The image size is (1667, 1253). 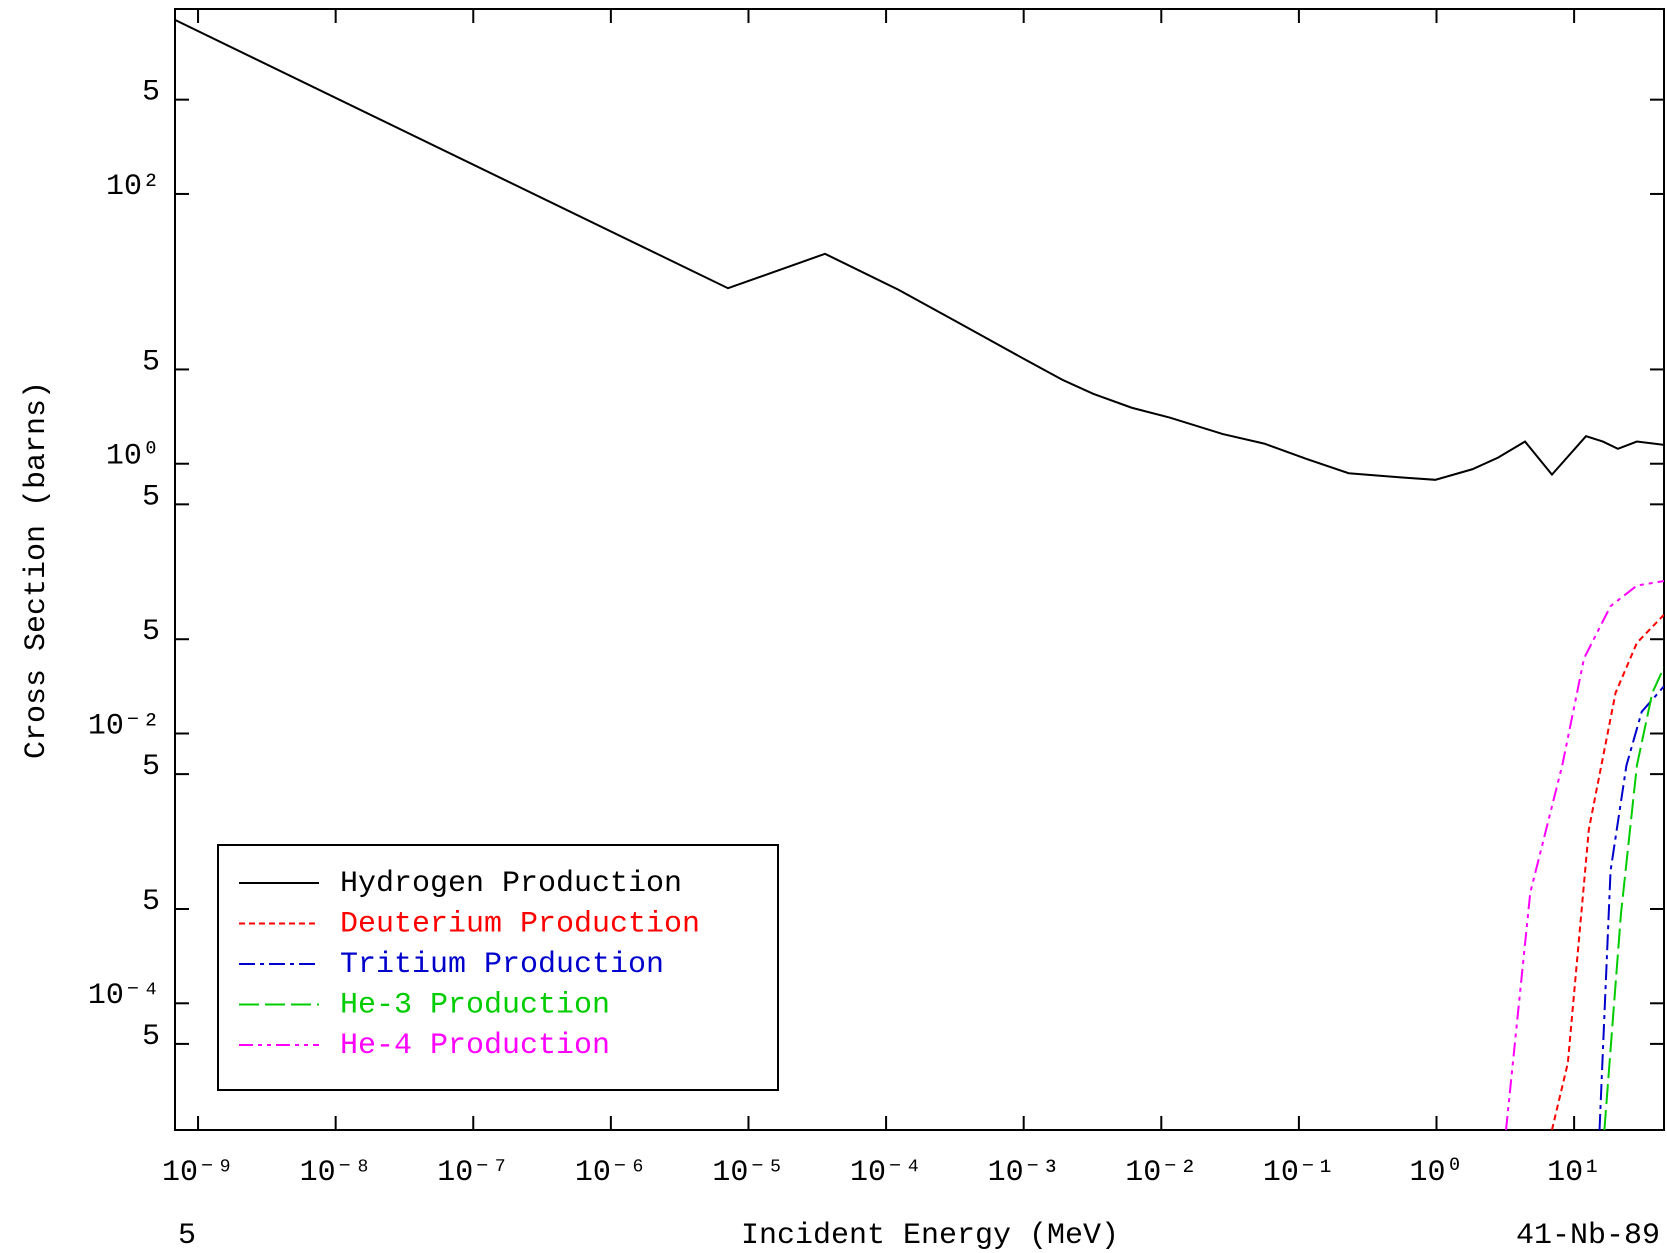 I want to click on x-tick-label: 10⁻⁸, so click(x=336, y=1173).